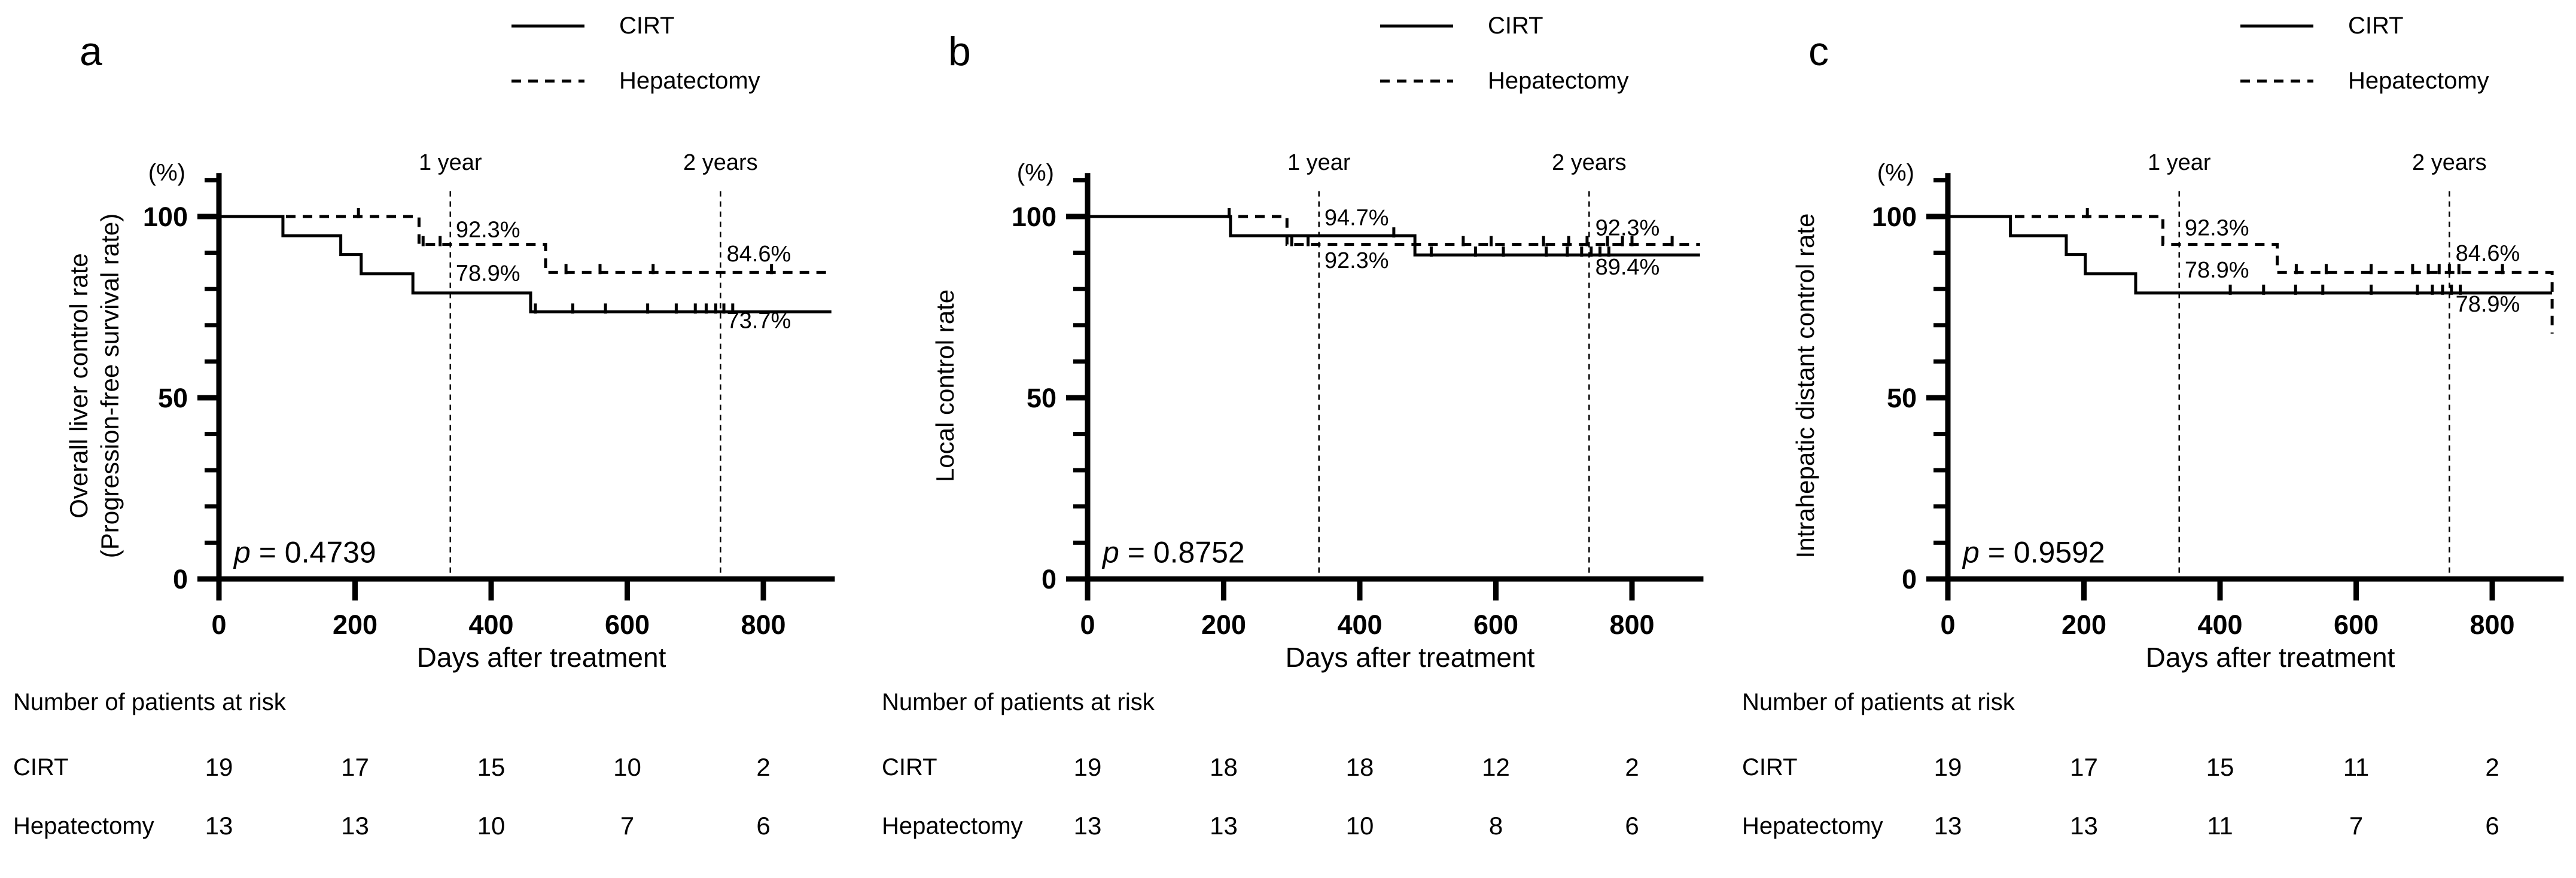 The width and height of the screenshot is (2576, 878). I want to click on panel-letter: c, so click(1818, 51).